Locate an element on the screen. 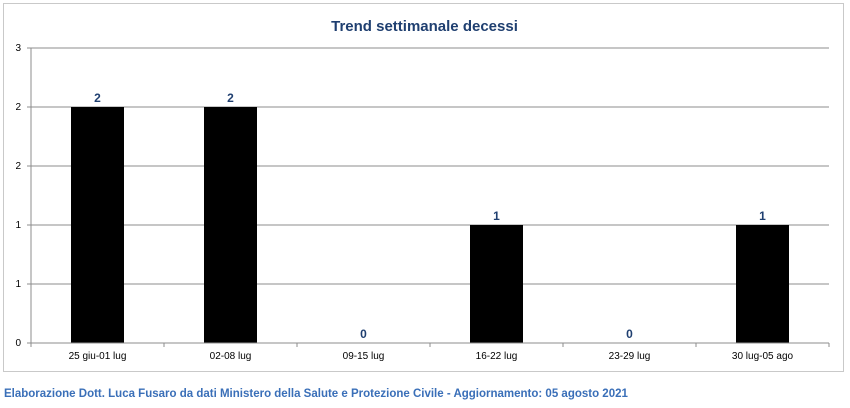 This screenshot has width=850, height=408. x-tick-label: 23-29 lug is located at coordinates (630, 356).